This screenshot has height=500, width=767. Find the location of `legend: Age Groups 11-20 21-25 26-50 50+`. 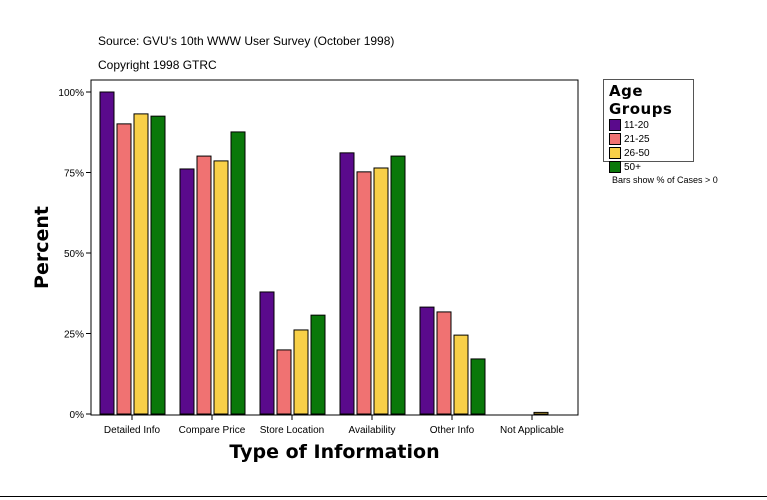

legend: Age Groups 11-20 21-25 26-50 50+ is located at coordinates (648, 126).